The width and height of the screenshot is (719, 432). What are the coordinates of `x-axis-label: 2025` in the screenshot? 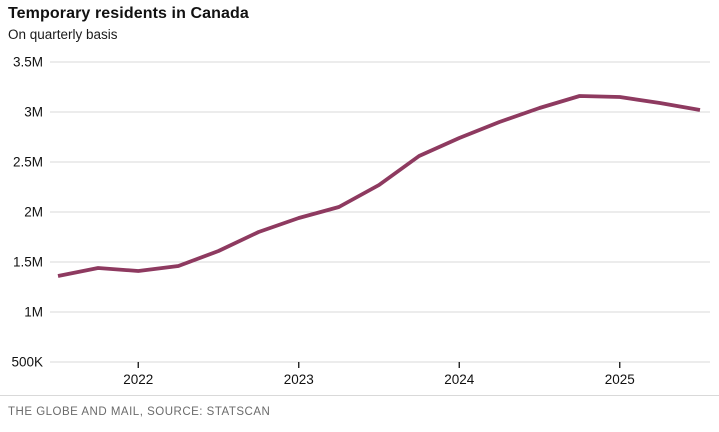 It's located at (619, 379).